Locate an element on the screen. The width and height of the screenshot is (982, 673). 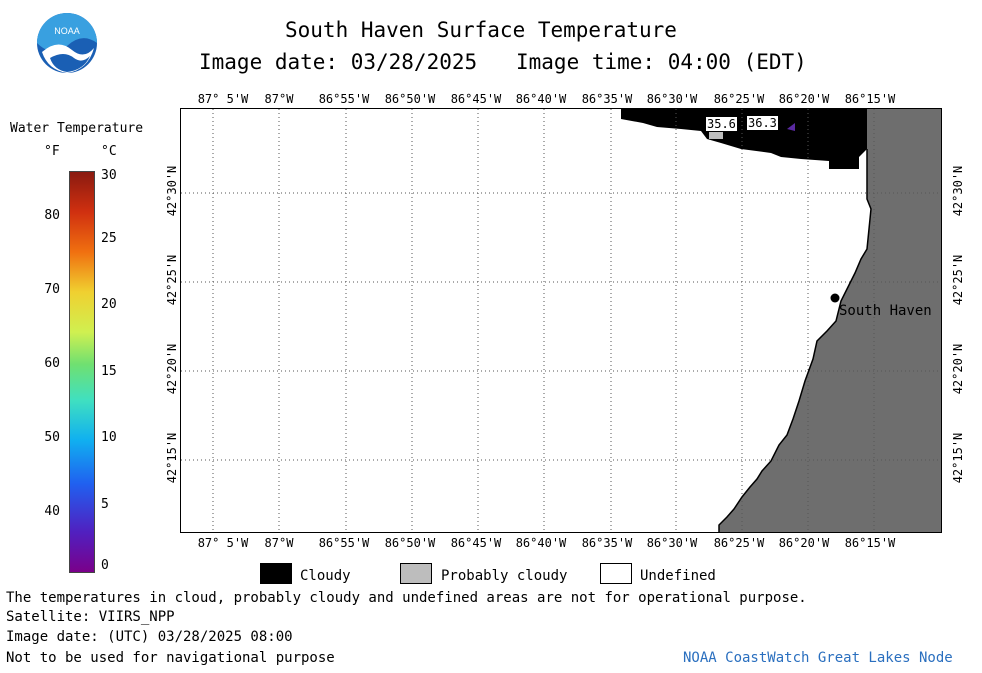
temperature-colorbar is located at coordinates (82, 372).